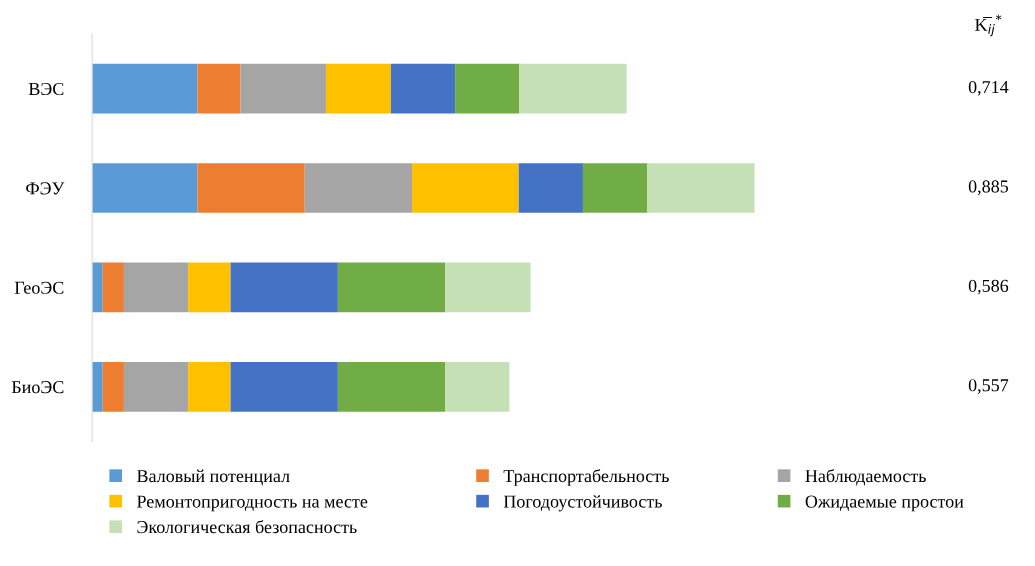 This screenshot has height=566, width=1035. I want to click on y-tick-label: ВЭС, so click(46, 89).